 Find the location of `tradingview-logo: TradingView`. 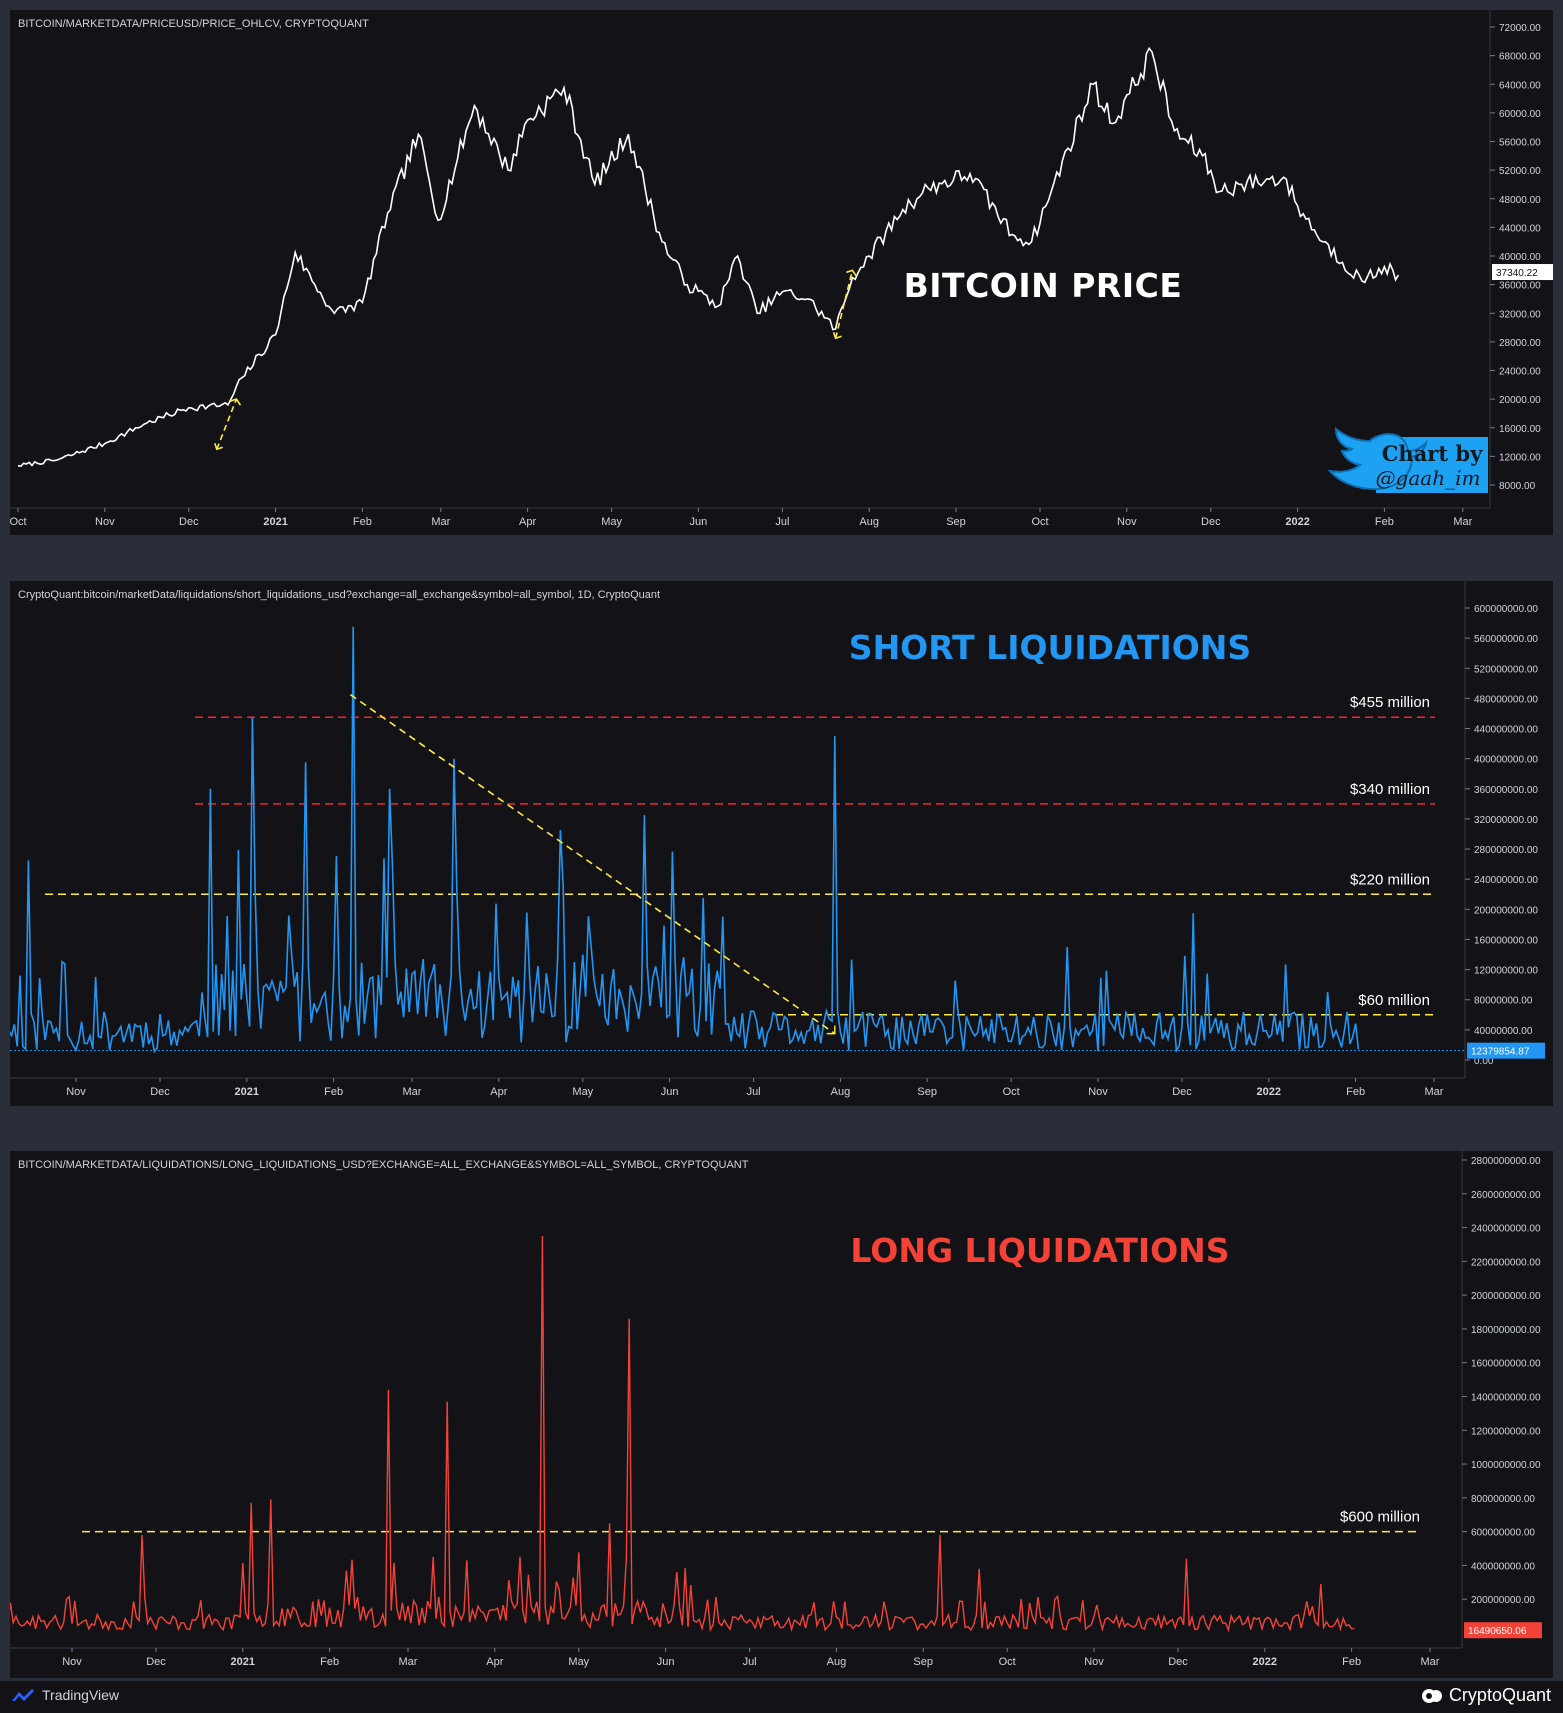

tradingview-logo: TradingView is located at coordinates (64, 1695).